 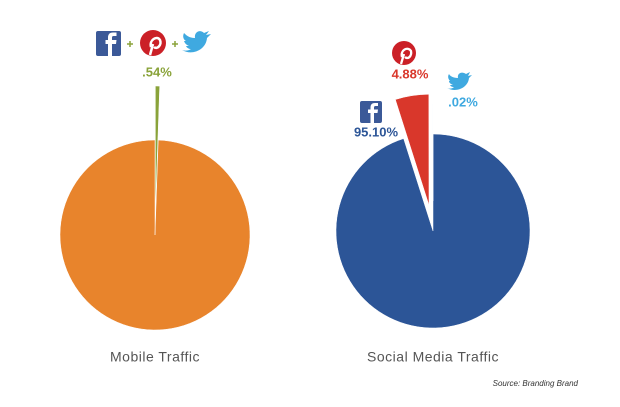 I want to click on chart-title: Mobile Traffic, so click(x=155, y=357).